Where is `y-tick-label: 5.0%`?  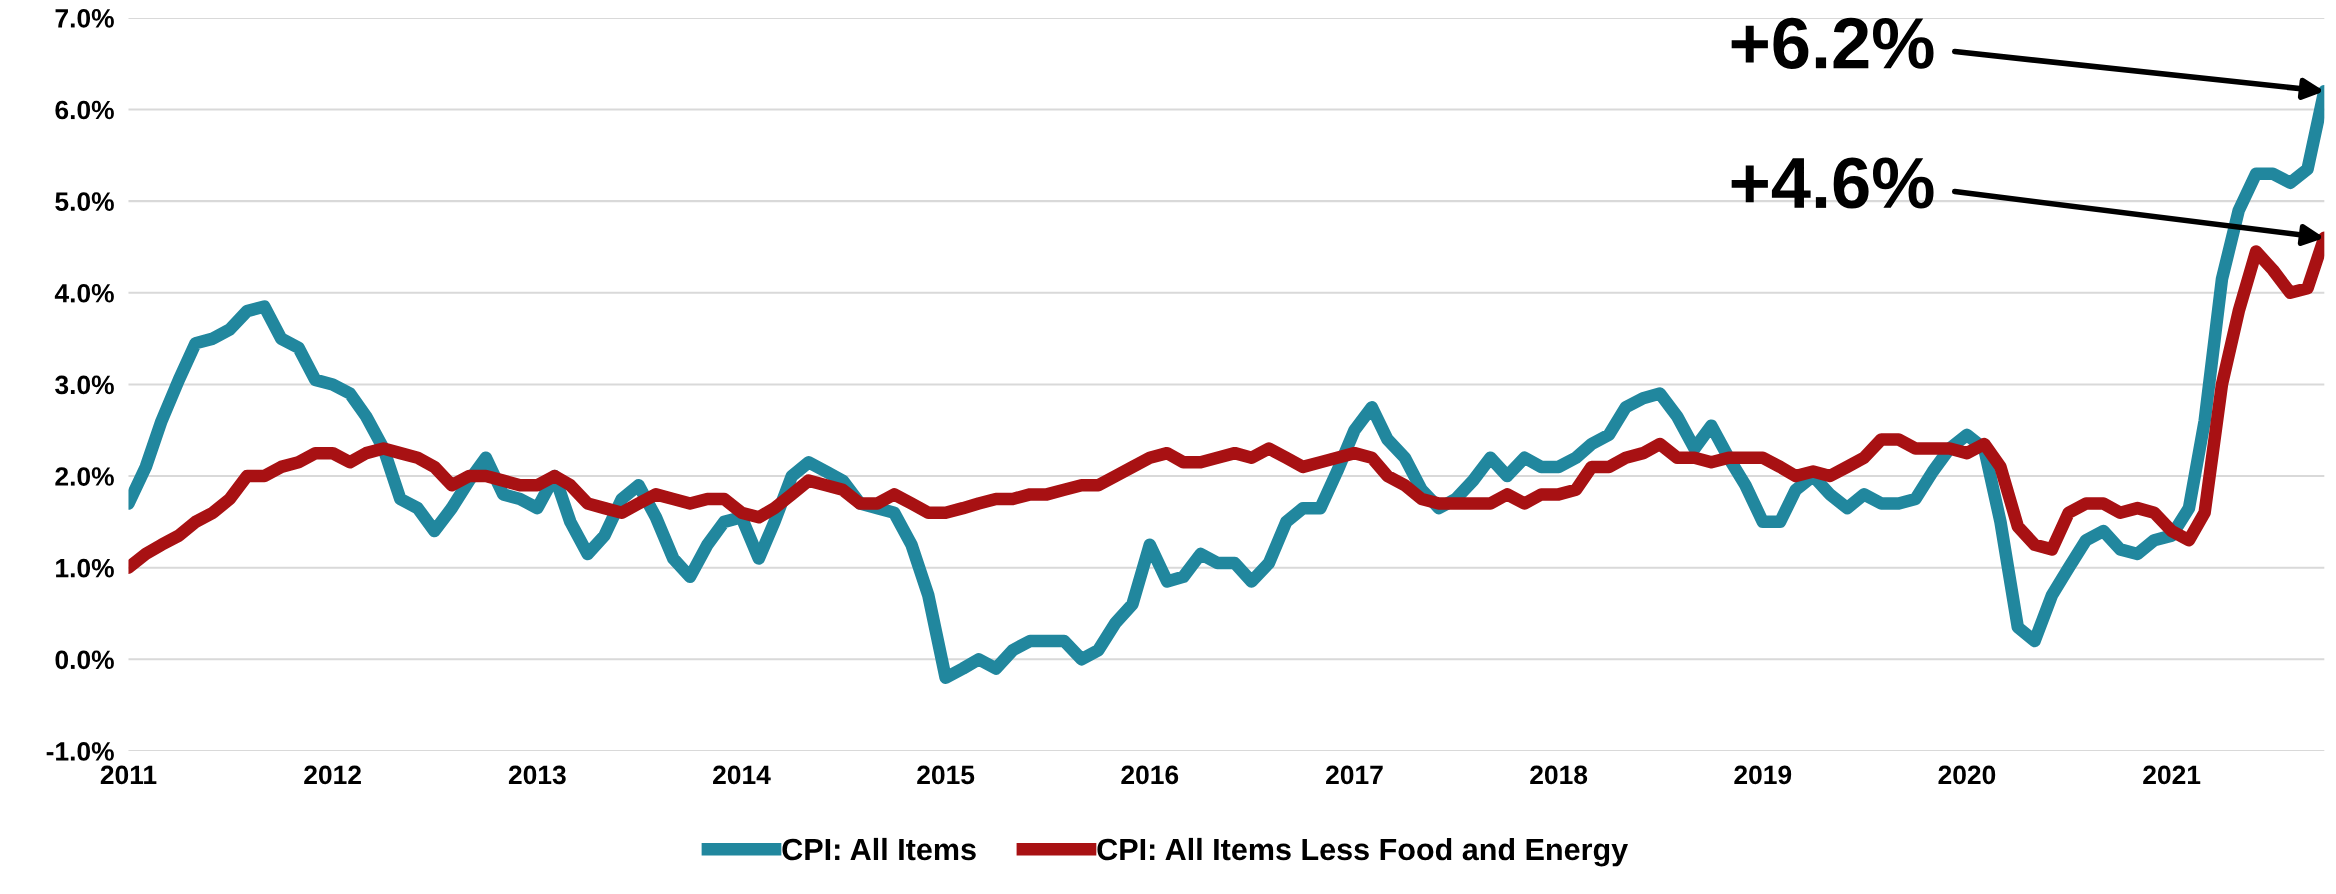 y-tick-label: 5.0% is located at coordinates (84, 201).